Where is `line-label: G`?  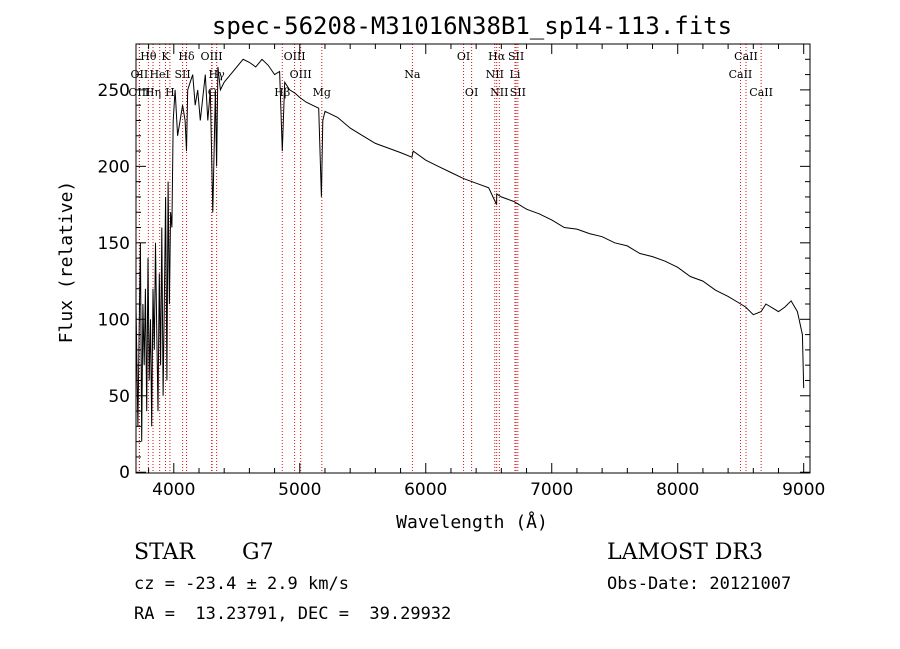 line-label: G is located at coordinates (212, 92).